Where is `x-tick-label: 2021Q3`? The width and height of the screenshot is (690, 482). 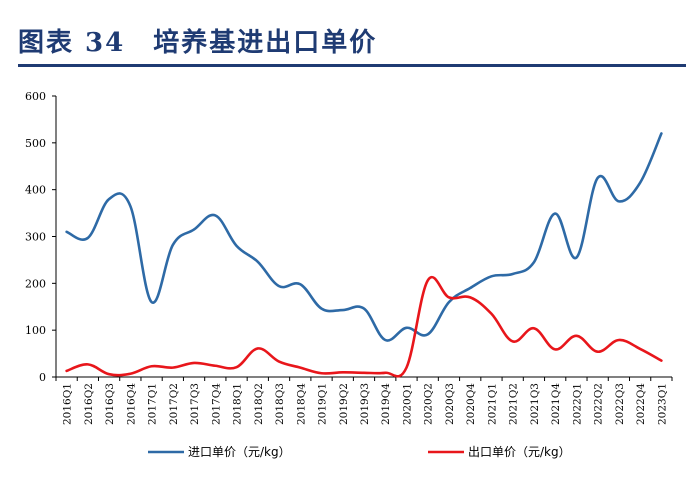 x-tick-label: 2021Q3 is located at coordinates (535, 404).